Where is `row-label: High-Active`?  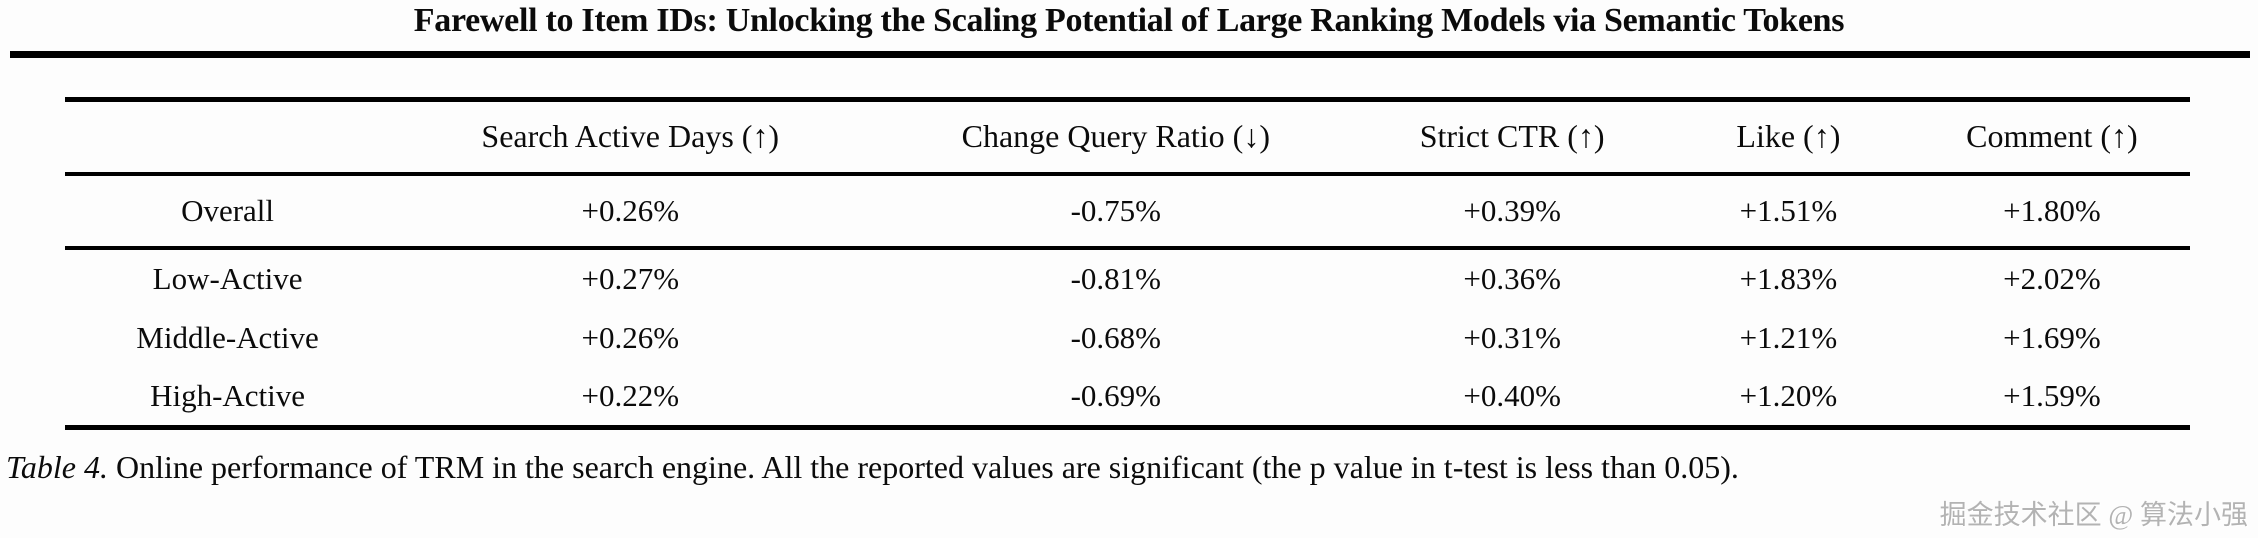
row-label: High-Active is located at coordinates (228, 396).